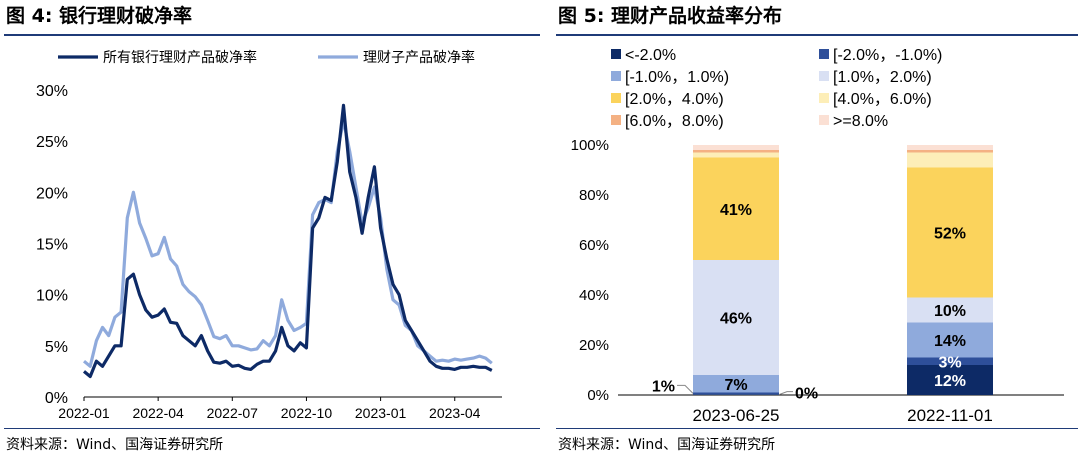  I want to click on right-y-tick-label: 80%, so click(594, 195).